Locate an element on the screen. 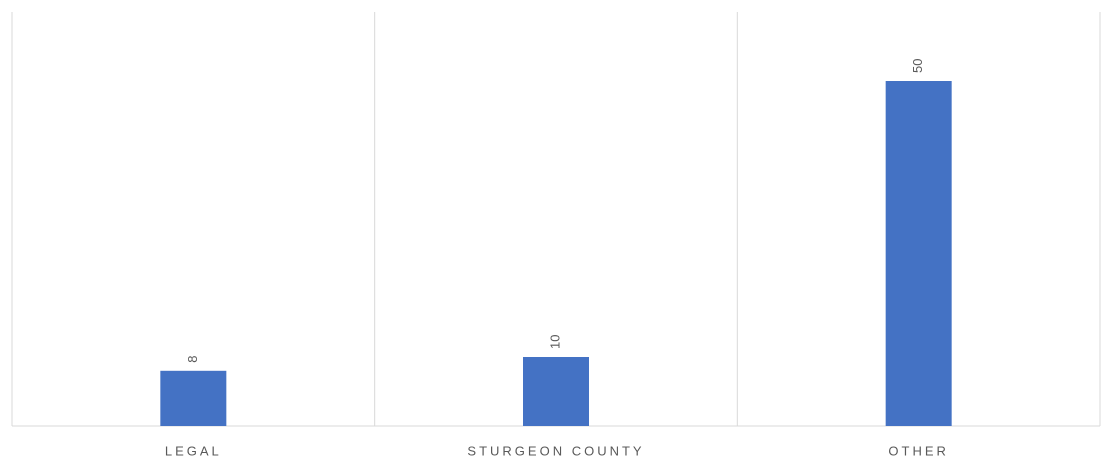  x-tick-label: LEGAL is located at coordinates (193, 450).